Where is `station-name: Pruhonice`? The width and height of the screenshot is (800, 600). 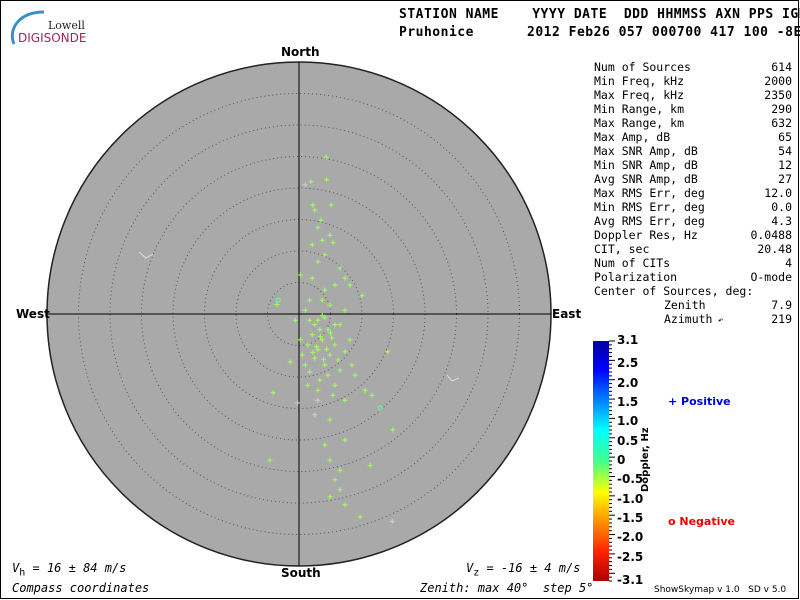
station-name: Pruhonice is located at coordinates (436, 32).